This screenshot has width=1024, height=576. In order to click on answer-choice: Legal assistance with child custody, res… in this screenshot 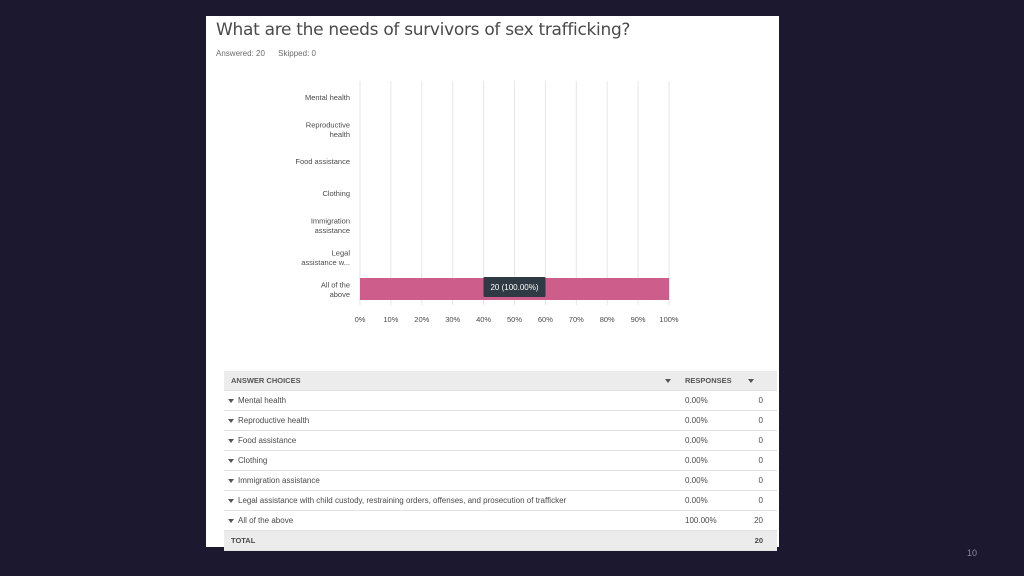, I will do `click(451, 500)`.